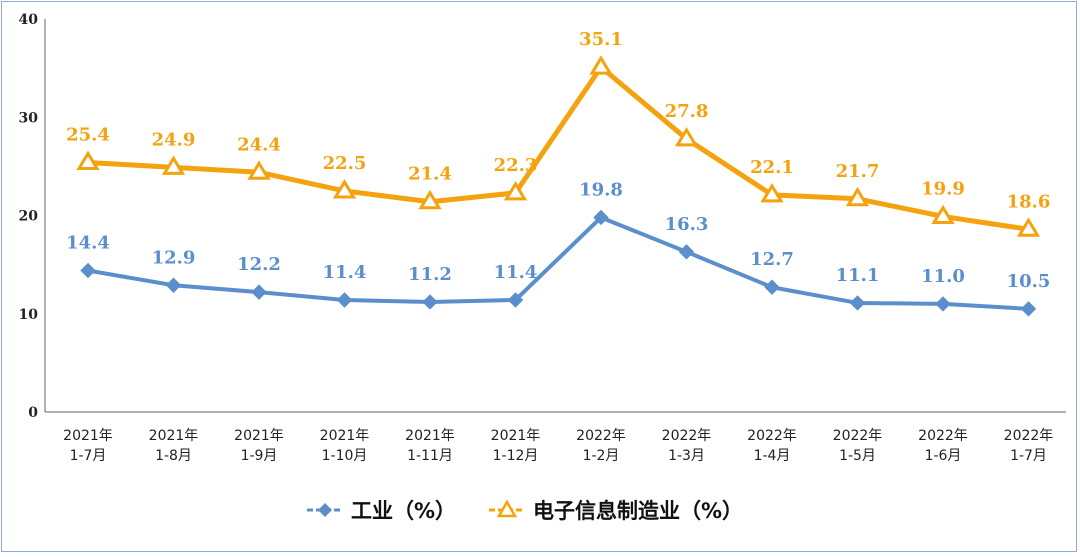 The height and width of the screenshot is (557, 1080). Describe the element at coordinates (174, 257) in the screenshot. I see `data-label: 12.9` at that location.